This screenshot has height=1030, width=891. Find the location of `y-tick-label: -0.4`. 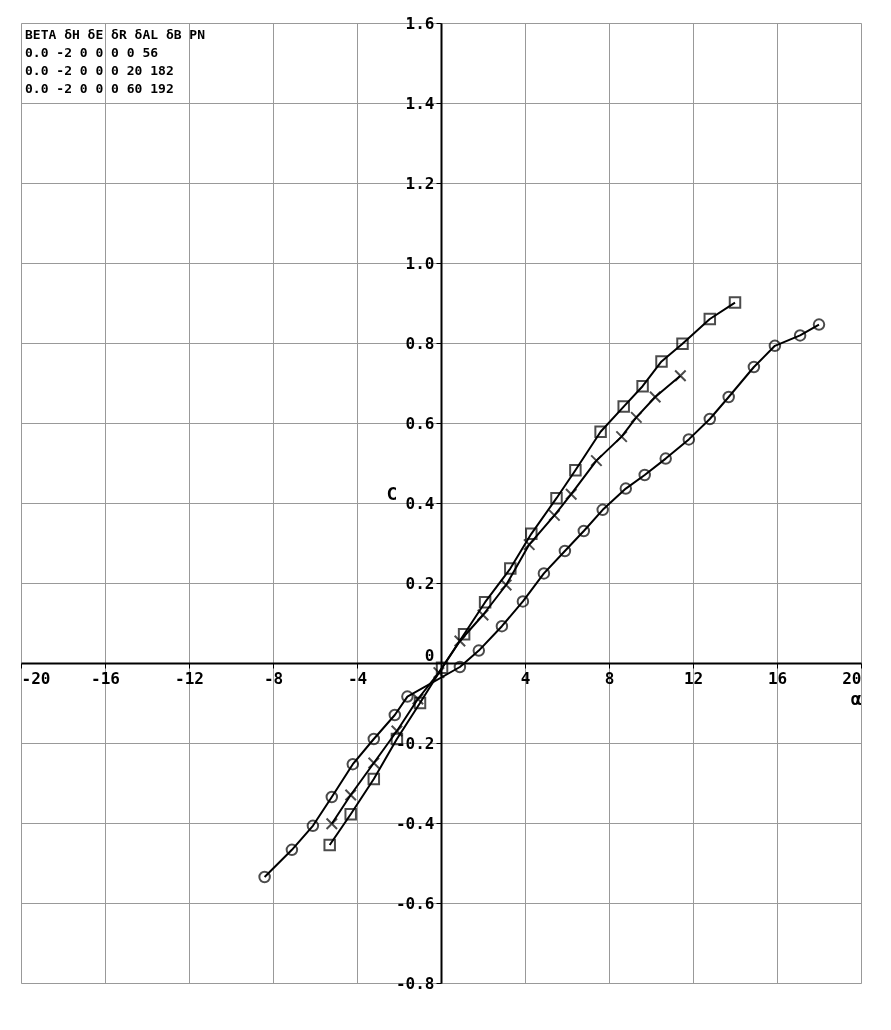

y-tick-label: -0.4 is located at coordinates (415, 823).